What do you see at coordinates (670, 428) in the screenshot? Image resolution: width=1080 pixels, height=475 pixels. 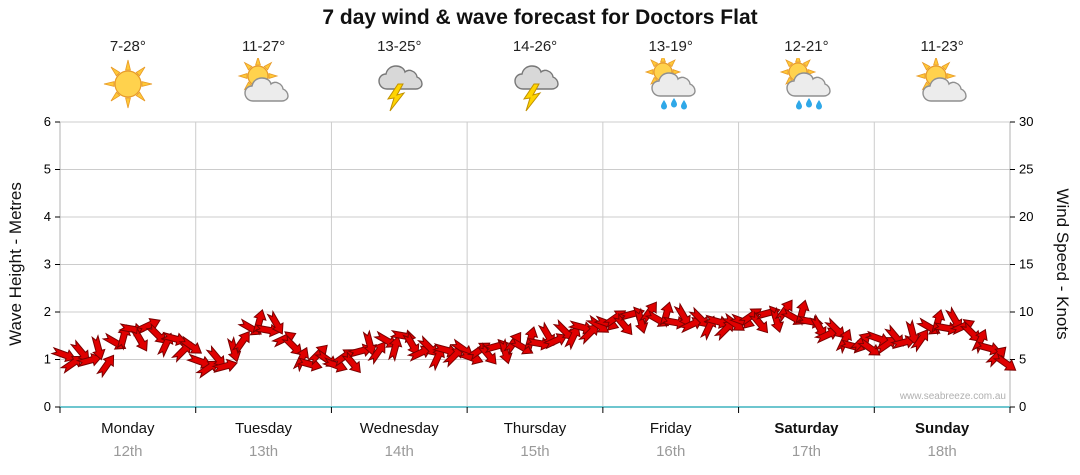 I see `day-name: Friday` at bounding box center [670, 428].